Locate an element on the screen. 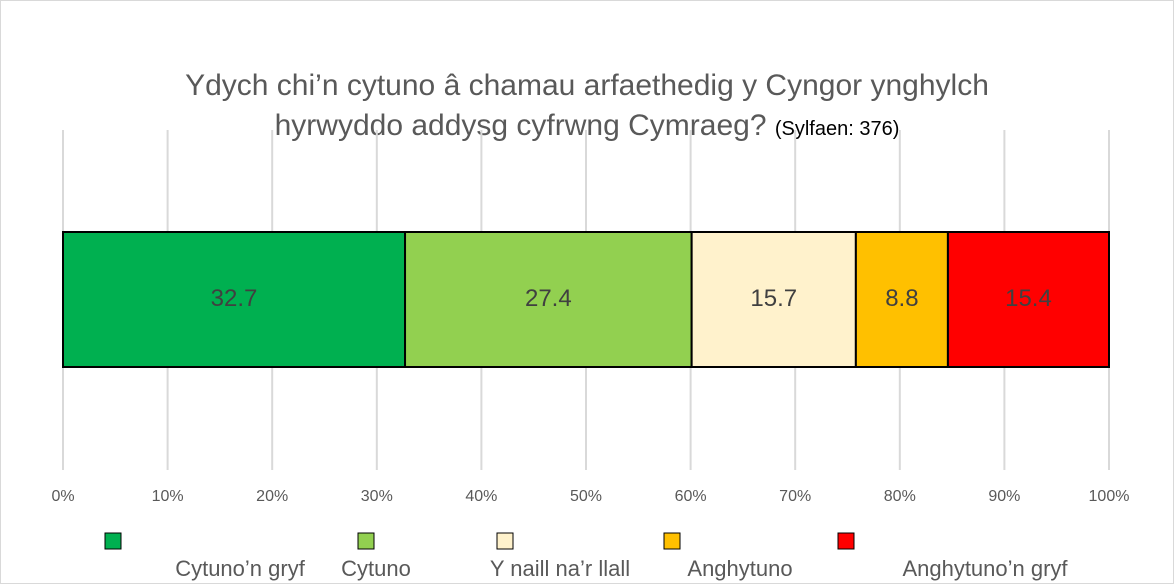  x-tick-label: 60% is located at coordinates (691, 496).